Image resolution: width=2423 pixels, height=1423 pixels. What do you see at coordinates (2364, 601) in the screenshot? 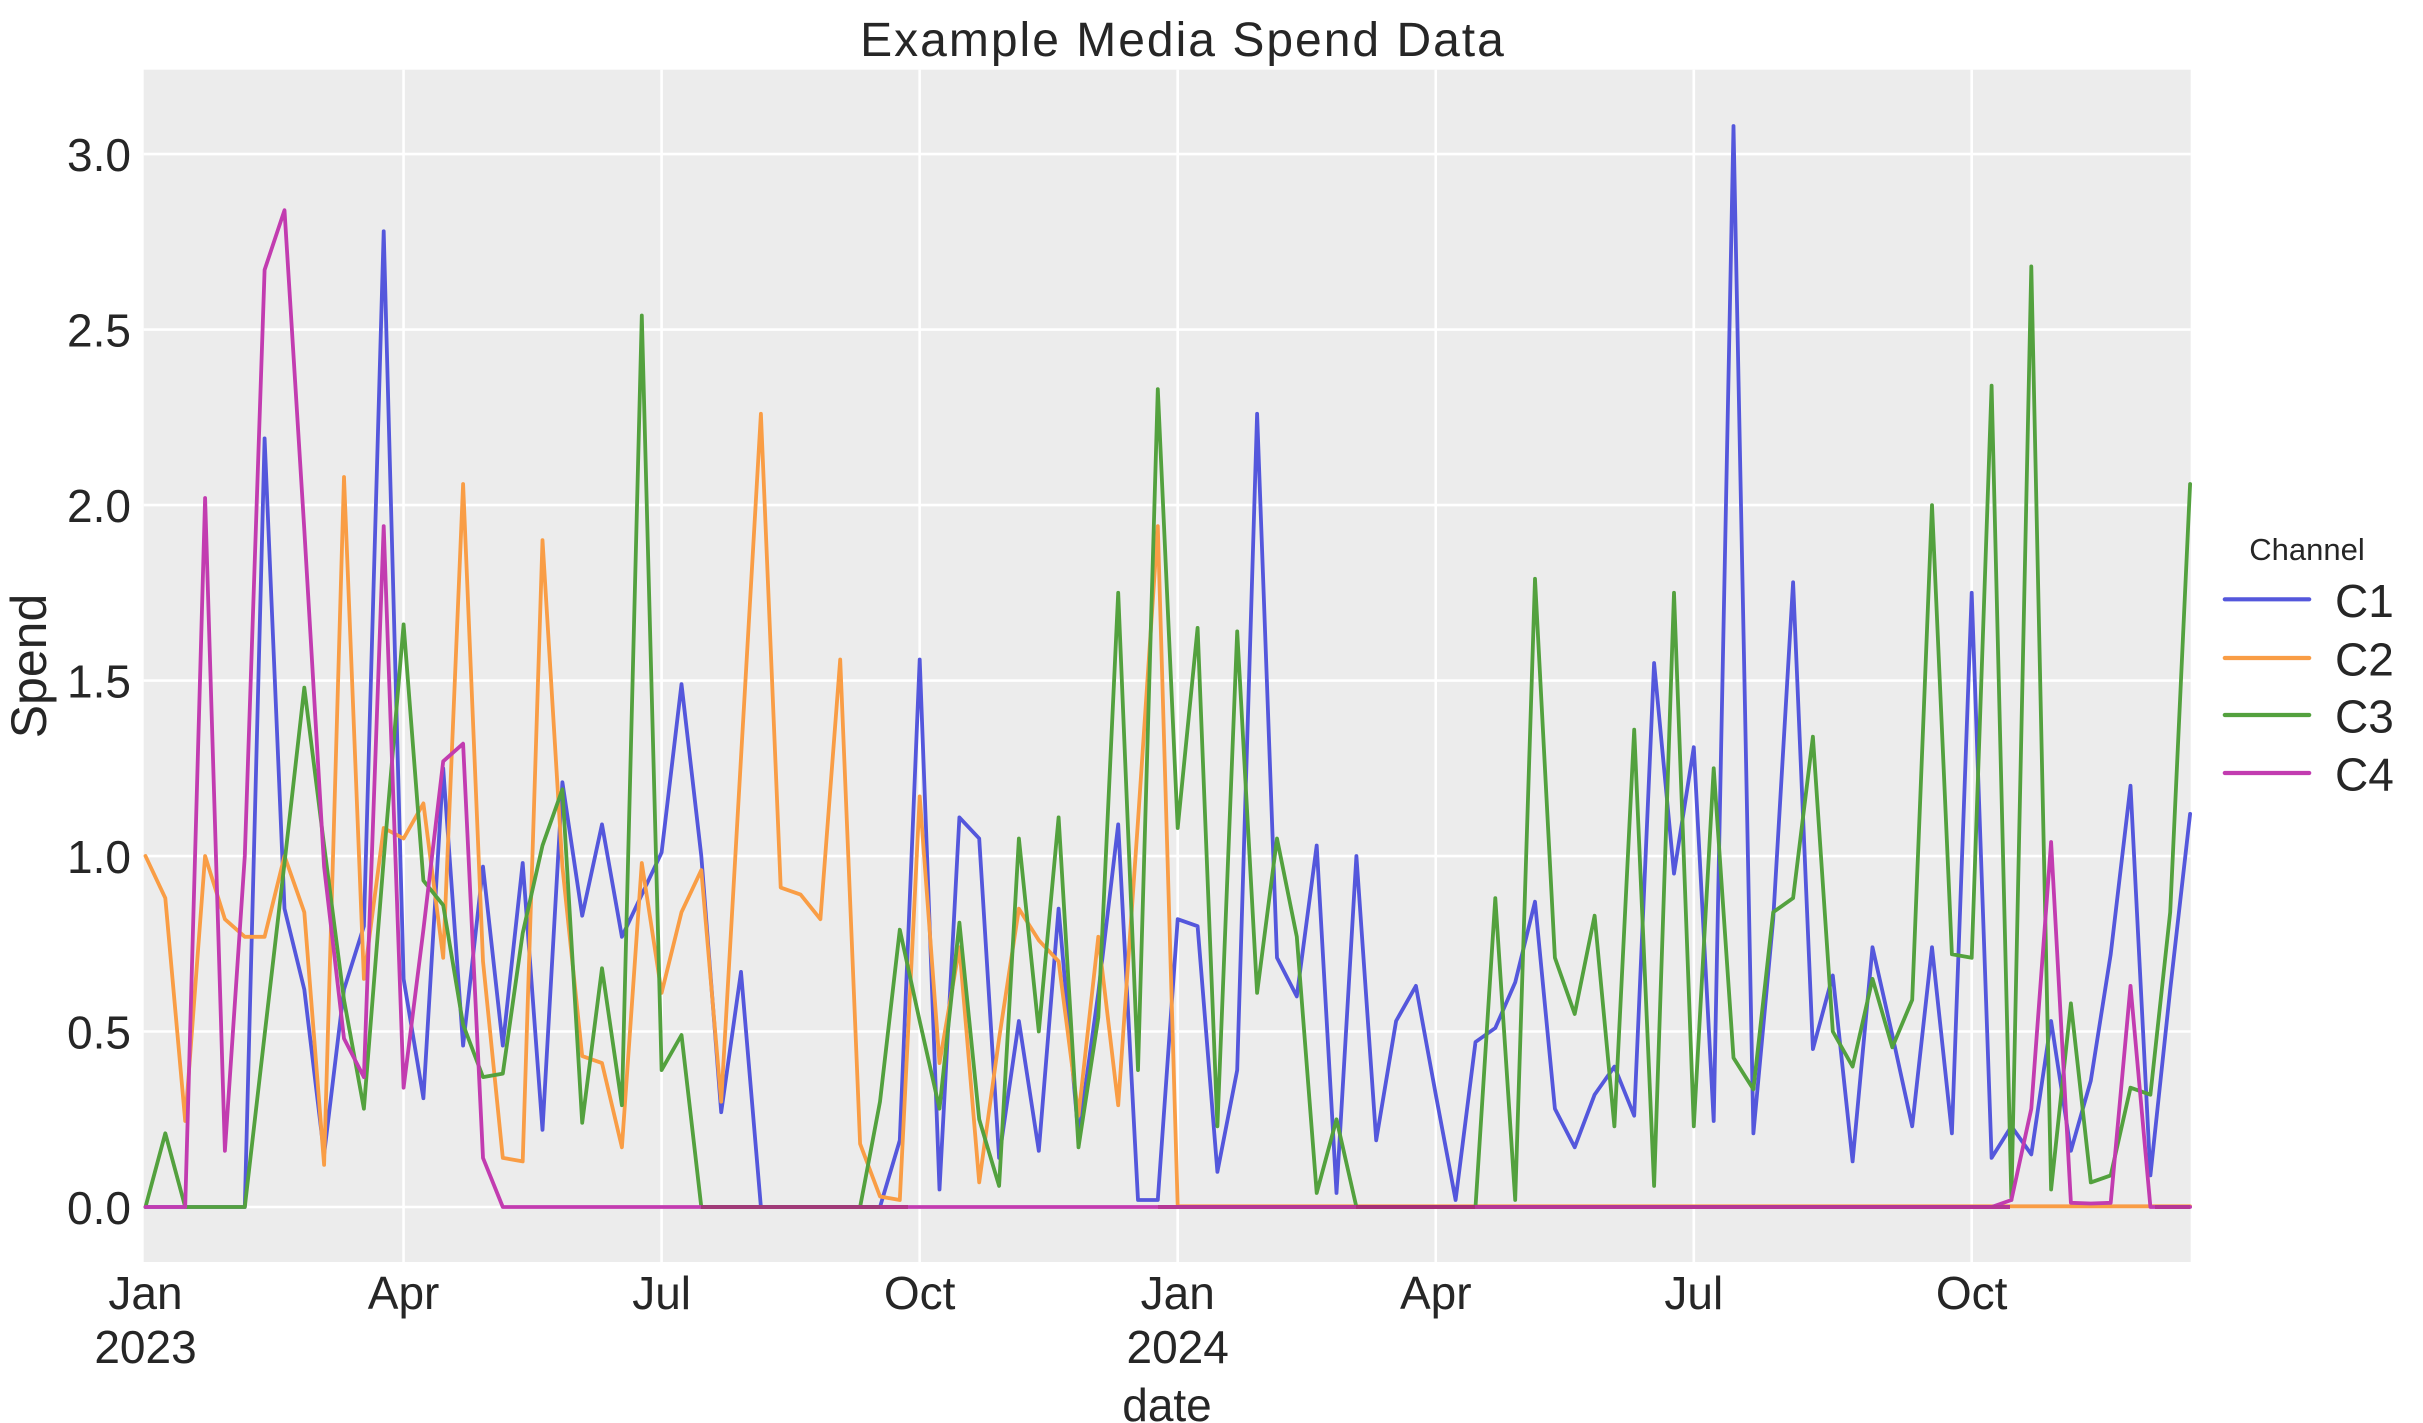
I see `svg-text: C1` at bounding box center [2364, 601].